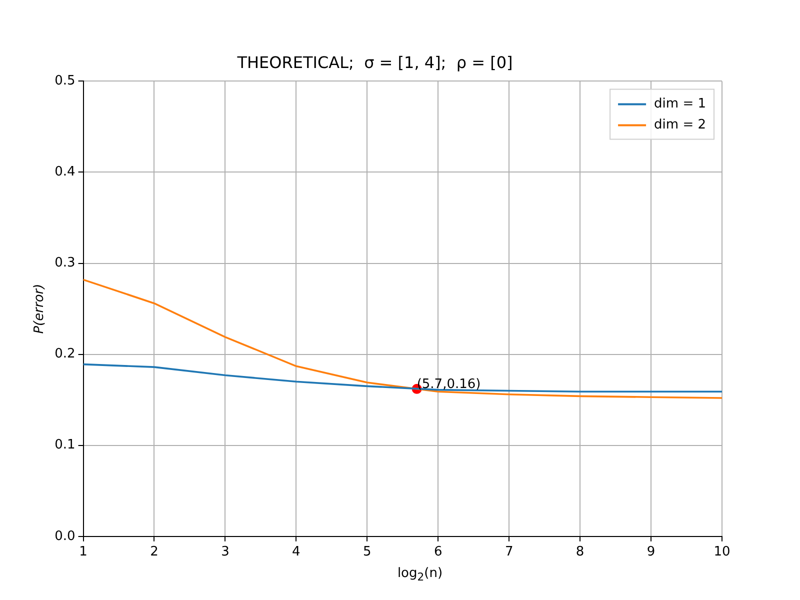  What do you see at coordinates (651, 552) in the screenshot?
I see `x-tick-label: 9` at bounding box center [651, 552].